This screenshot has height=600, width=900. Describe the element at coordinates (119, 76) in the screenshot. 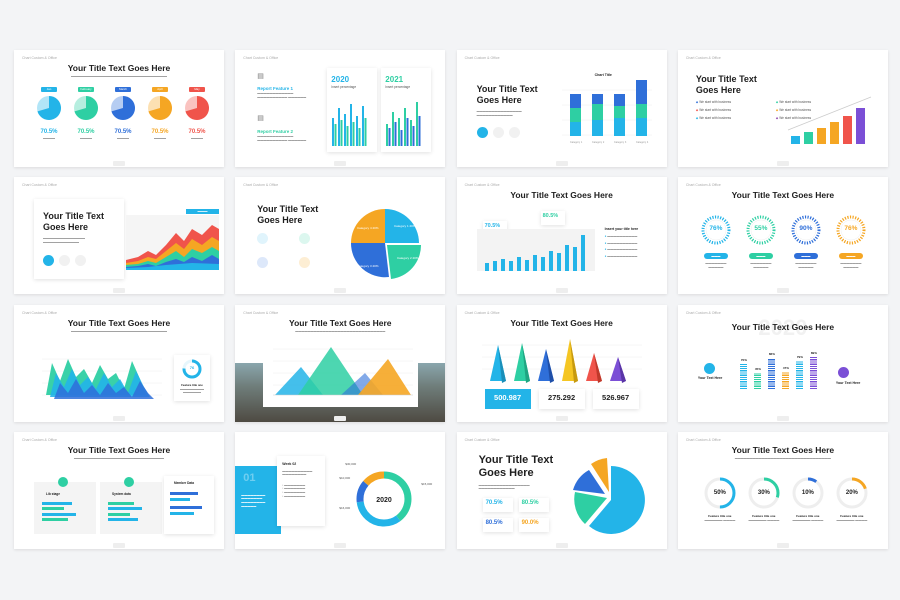

I see `slide-subtitle-placeholder: ▬▬▬▬▬▬▬▬▬▬▬▬▬▬▬▬▬▬▬▬▬▬▬▬▬▬▬▬▬▬▬▬` at that location.